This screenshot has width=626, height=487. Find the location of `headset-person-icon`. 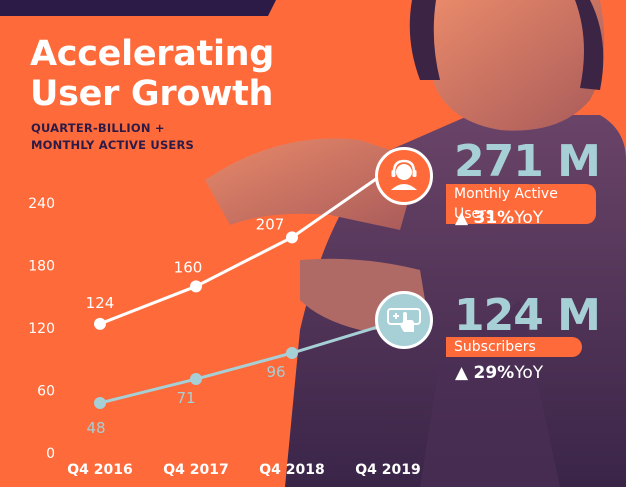

headset-person-icon is located at coordinates (404, 176).